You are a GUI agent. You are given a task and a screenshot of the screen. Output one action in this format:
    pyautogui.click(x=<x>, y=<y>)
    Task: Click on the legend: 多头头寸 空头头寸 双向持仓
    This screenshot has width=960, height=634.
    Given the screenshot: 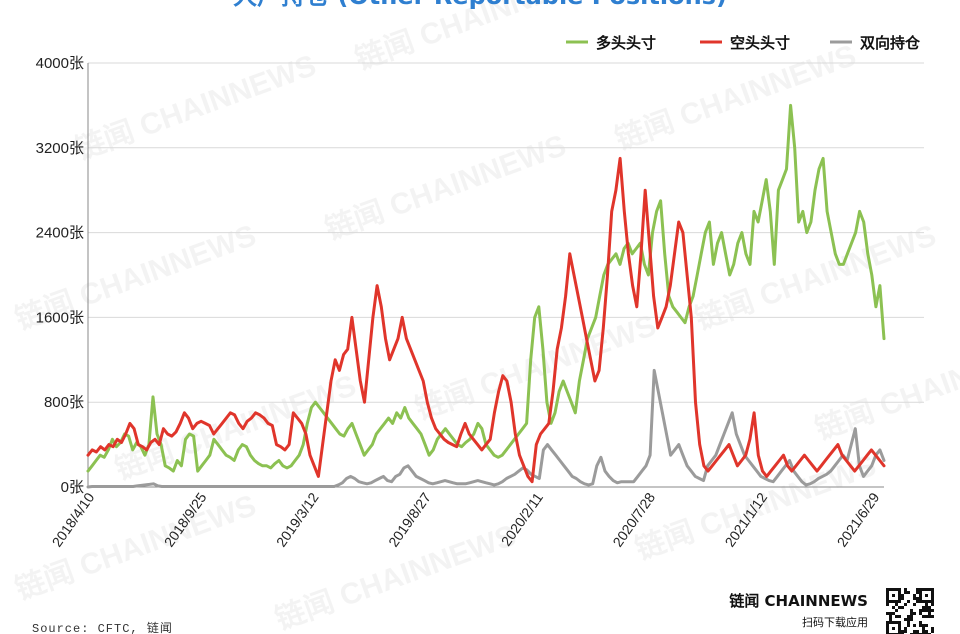 What is the action you would take?
    pyautogui.click(x=743, y=43)
    